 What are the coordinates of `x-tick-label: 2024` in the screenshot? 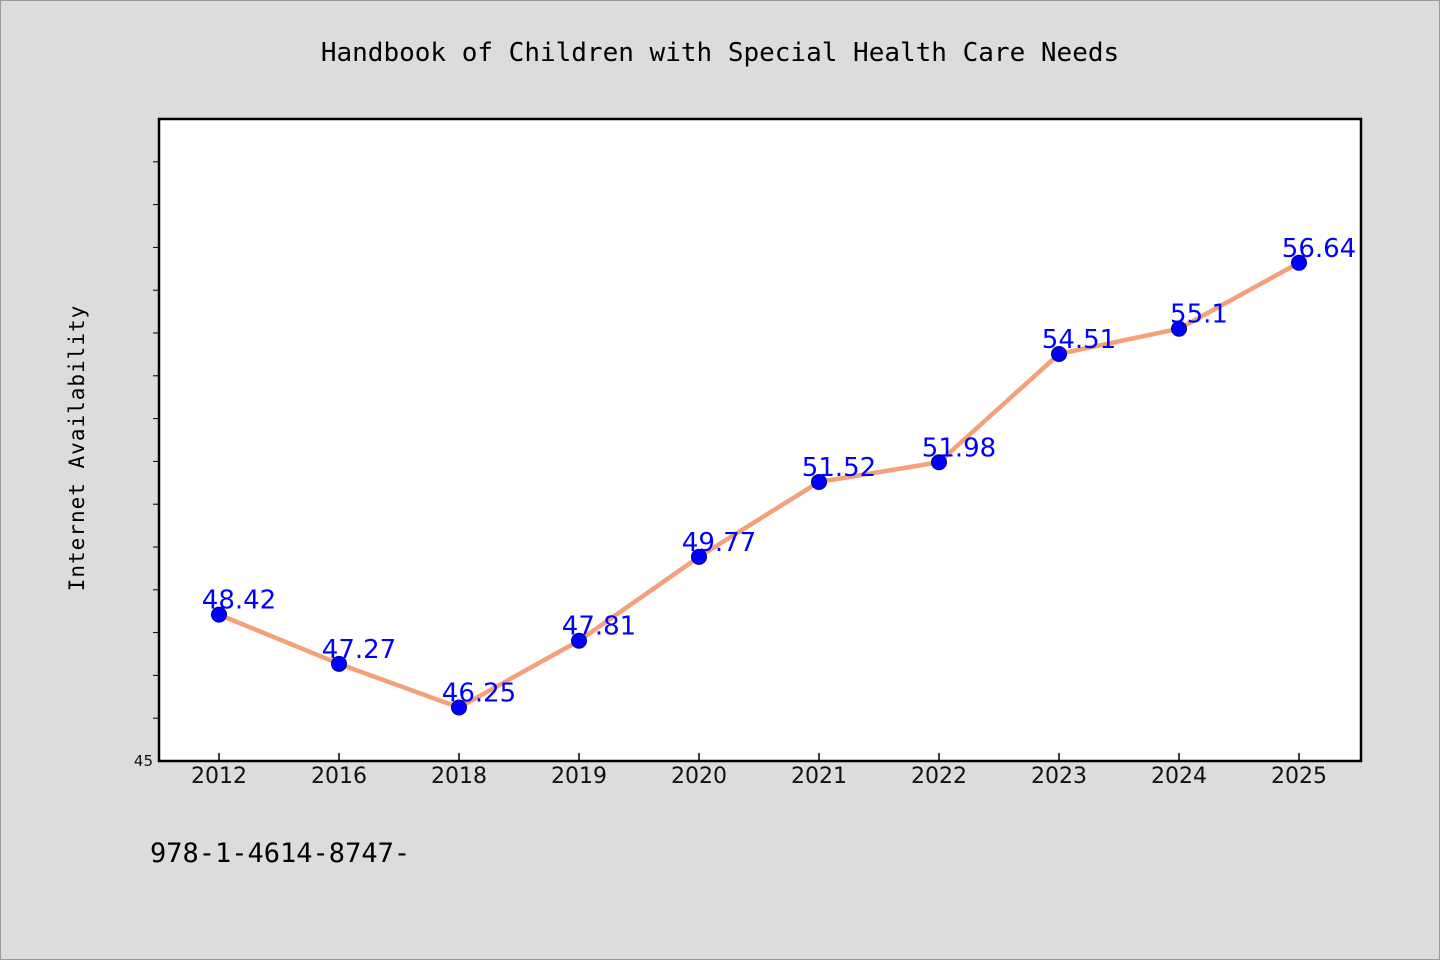 It's located at (1179, 776).